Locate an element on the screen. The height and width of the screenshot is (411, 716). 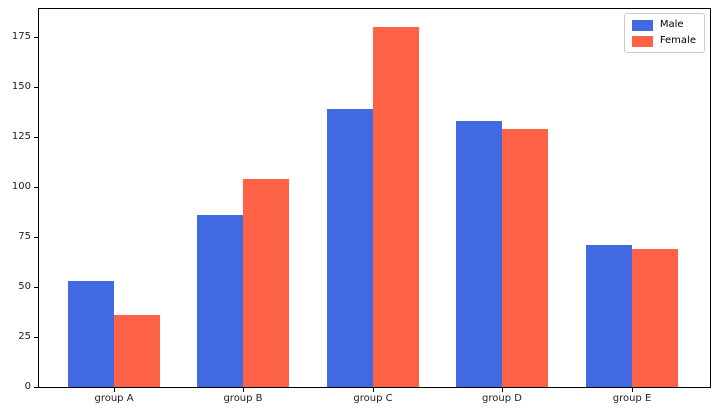
y-tick-label-150: 150 is located at coordinates (21, 86).